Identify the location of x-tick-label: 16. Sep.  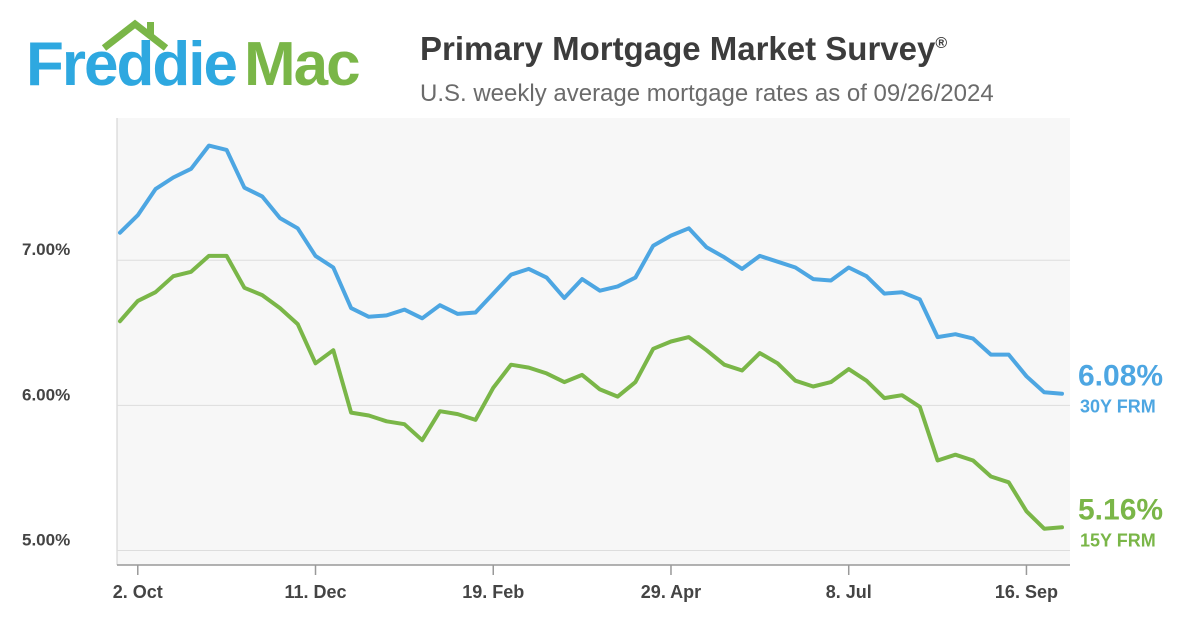
(1026, 592).